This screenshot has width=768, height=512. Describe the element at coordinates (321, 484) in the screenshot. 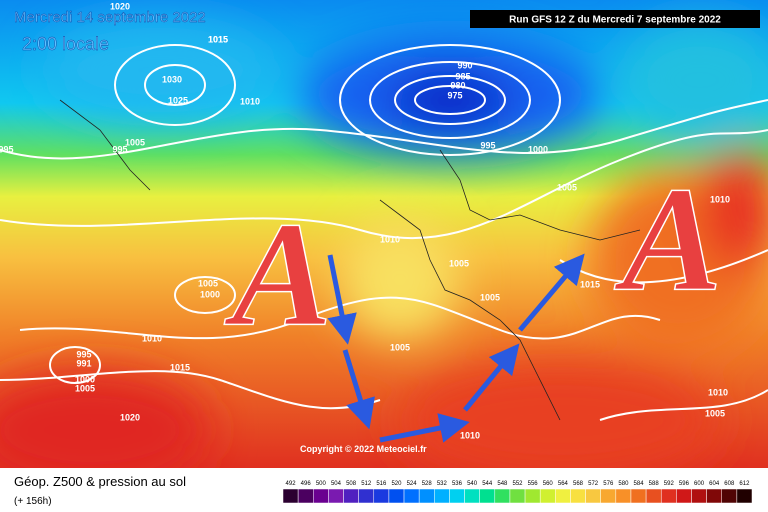

I see `scale-label: 500` at that location.